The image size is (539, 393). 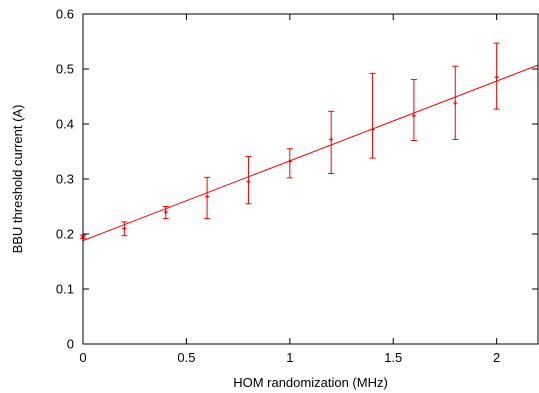 What do you see at coordinates (65, 179) in the screenshot?
I see `y-tick-label: 0.3` at bounding box center [65, 179].